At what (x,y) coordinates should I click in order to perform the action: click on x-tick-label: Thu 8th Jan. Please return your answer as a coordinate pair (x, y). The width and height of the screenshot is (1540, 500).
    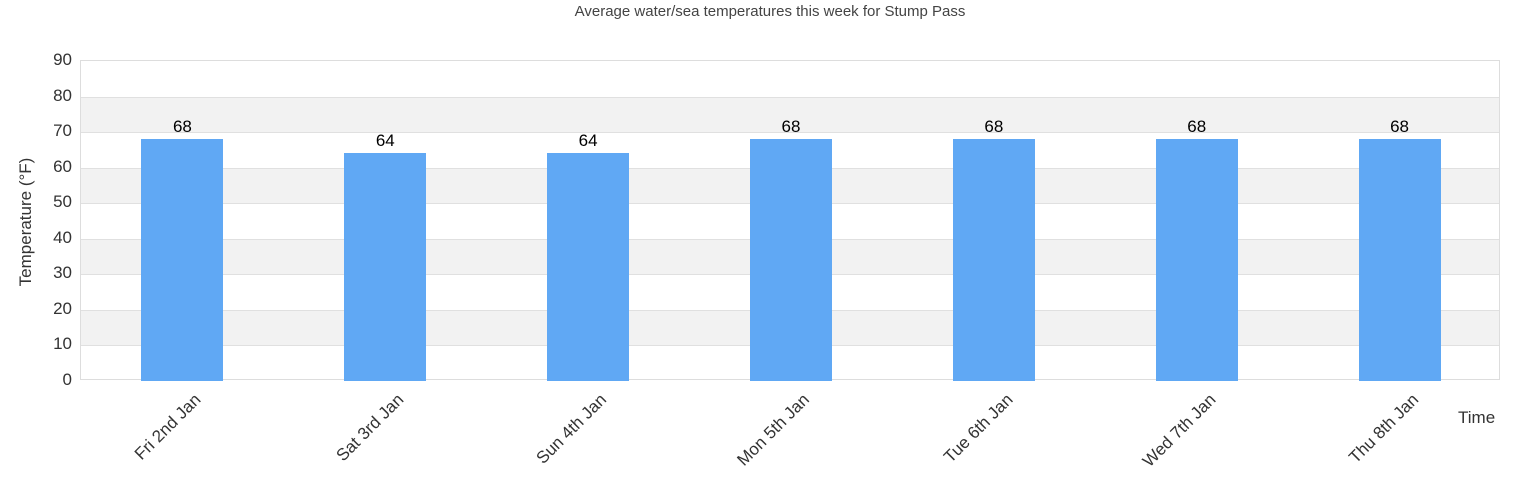
    Looking at the image, I should click on (1384, 428).